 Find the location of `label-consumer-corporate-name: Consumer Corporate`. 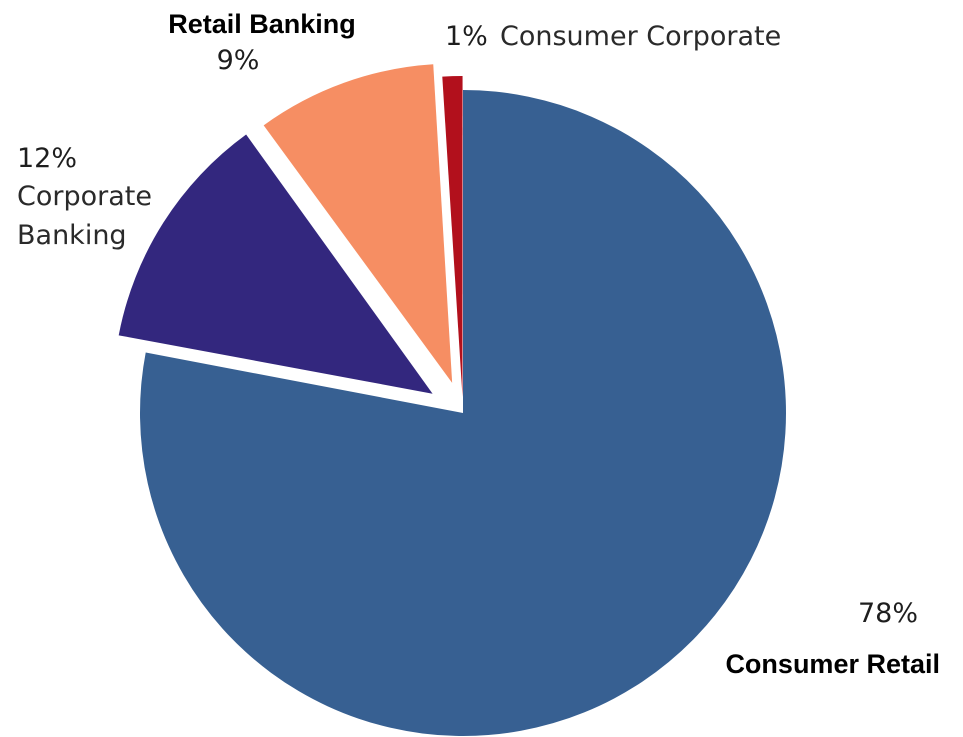

label-consumer-corporate-name: Consumer Corporate is located at coordinates (640, 36).